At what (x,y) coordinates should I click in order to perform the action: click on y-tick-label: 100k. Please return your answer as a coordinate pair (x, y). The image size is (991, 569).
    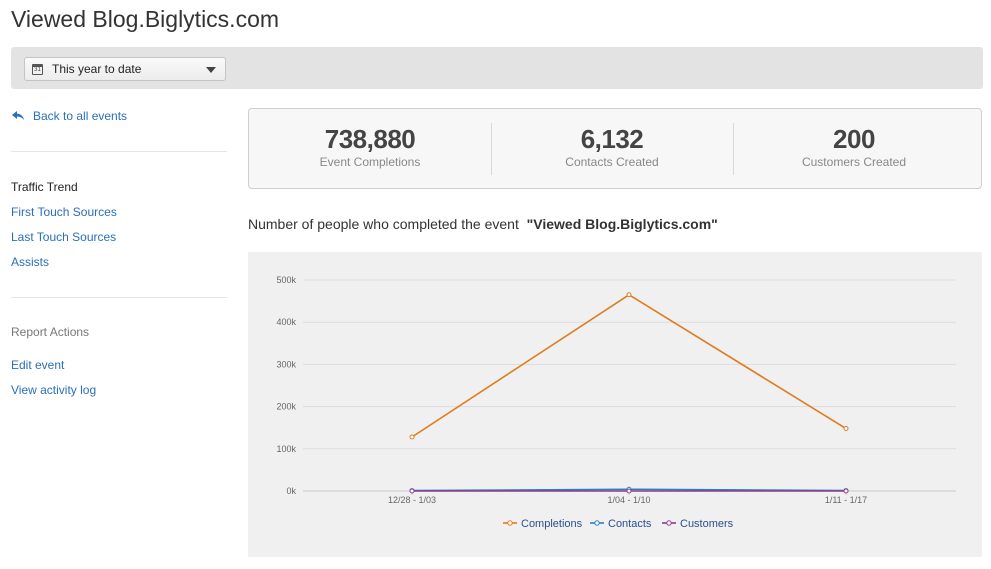
    Looking at the image, I should click on (286, 449).